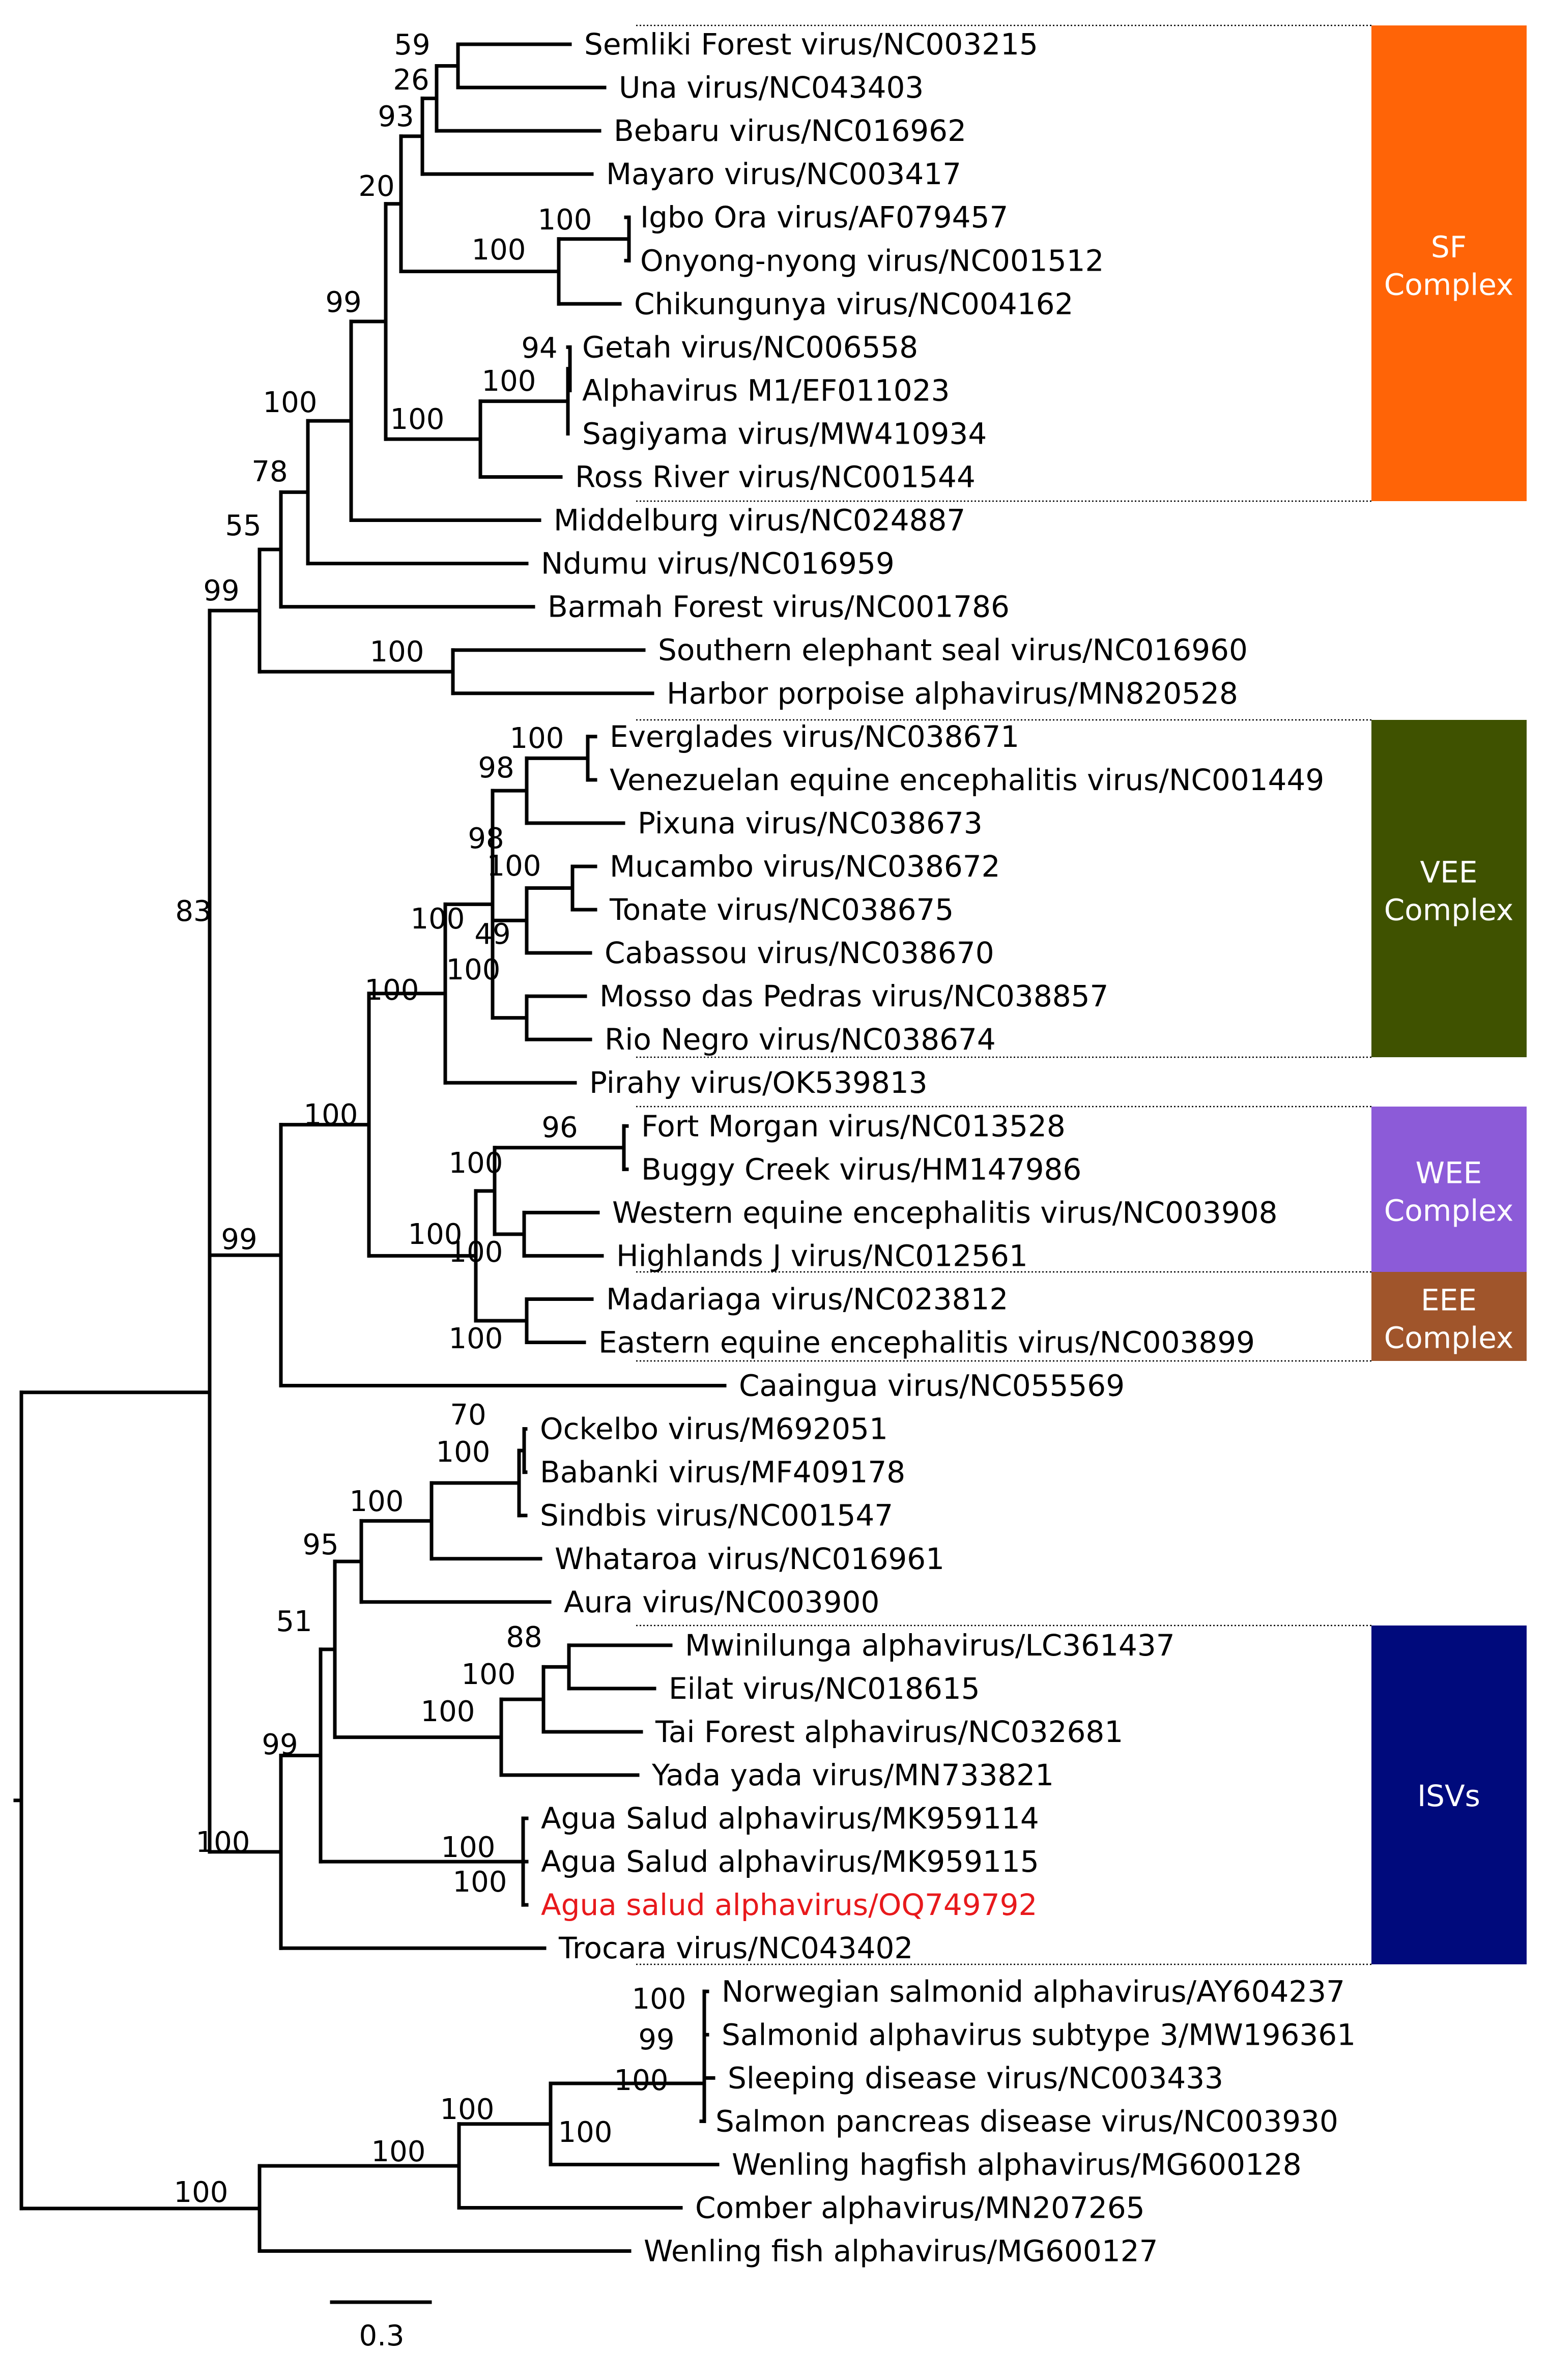  Describe the element at coordinates (975, 2077) in the screenshot. I see `tip-label: Sleeping disease virus/NC003433` at that location.